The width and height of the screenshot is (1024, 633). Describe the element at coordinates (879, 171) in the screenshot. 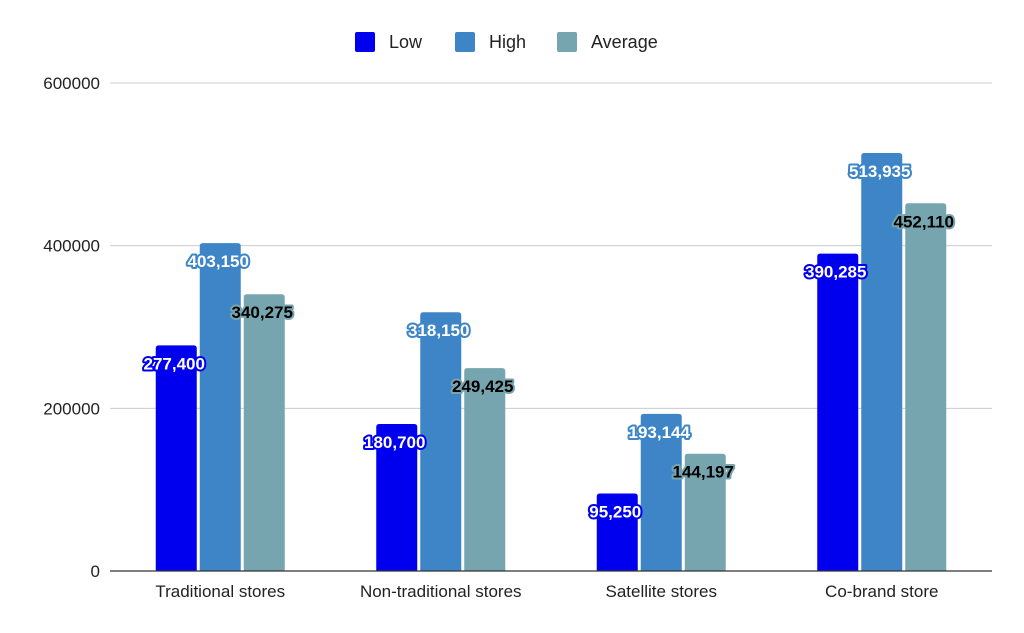

I see `data-label: 513,935` at that location.